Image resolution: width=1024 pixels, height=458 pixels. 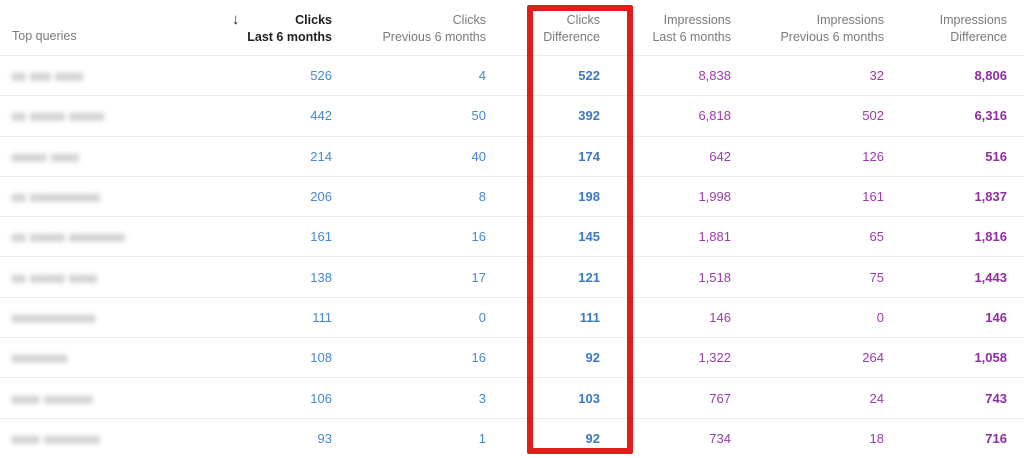 What do you see at coordinates (282, 28) in the screenshot?
I see `column-header-clicks-last-6-months: ↓ Clicks Last 6 months` at bounding box center [282, 28].